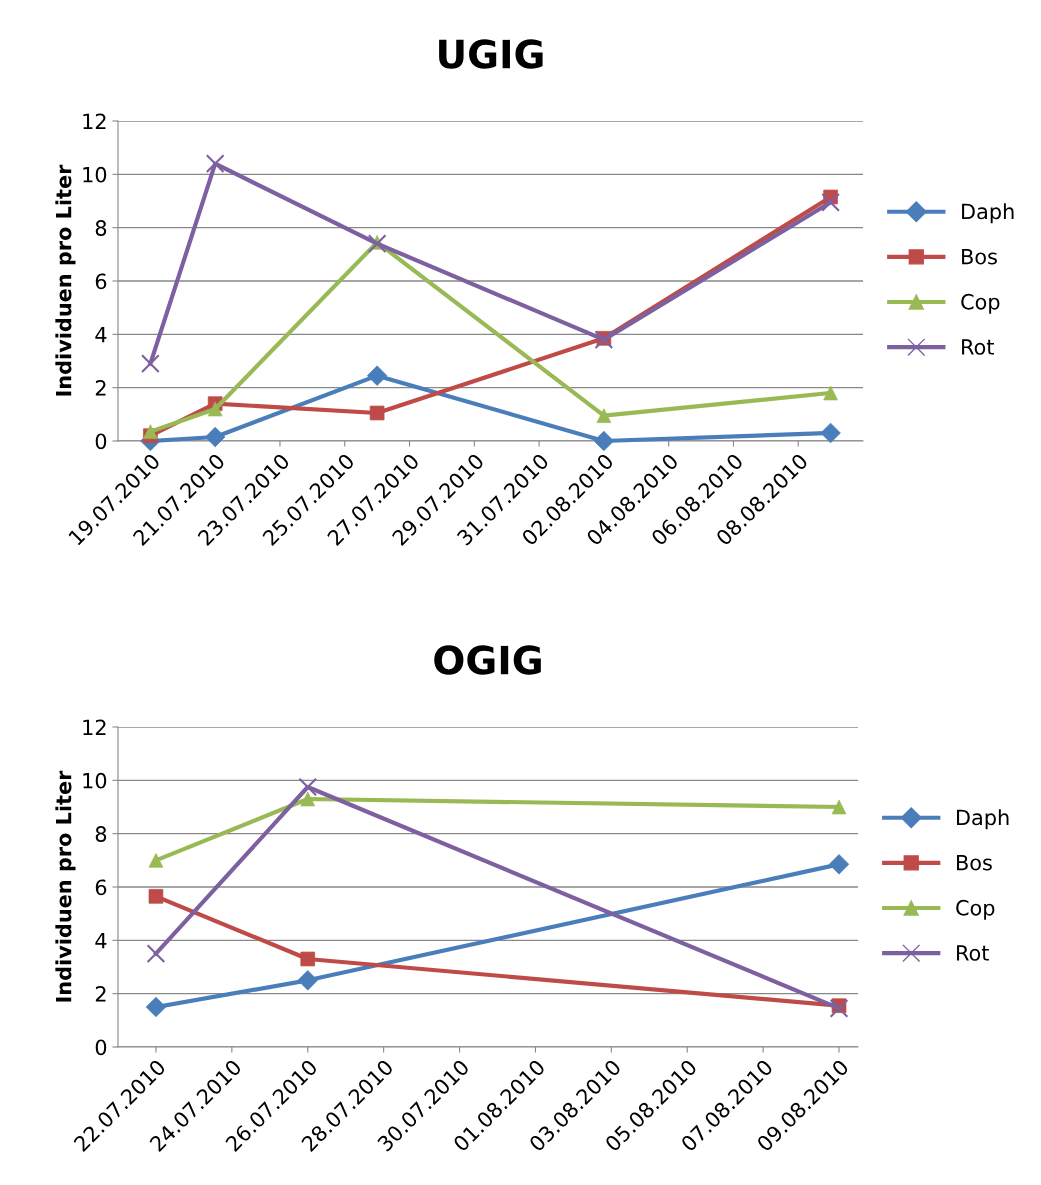 This screenshot has height=1185, width=1041. I want to click on chart-title: UGIG, so click(491, 54).